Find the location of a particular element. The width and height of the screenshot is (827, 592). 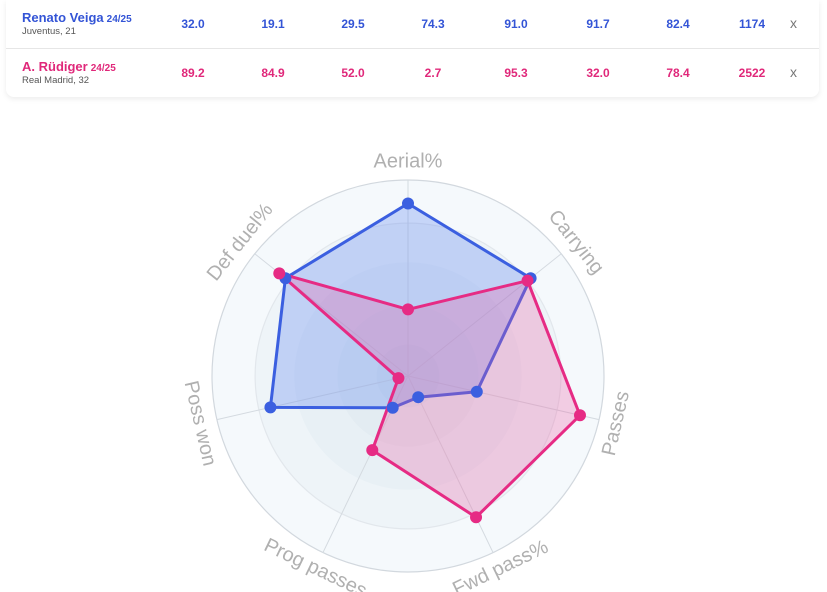

player-name: Renato Veiga 24/25 is located at coordinates (77, 17).